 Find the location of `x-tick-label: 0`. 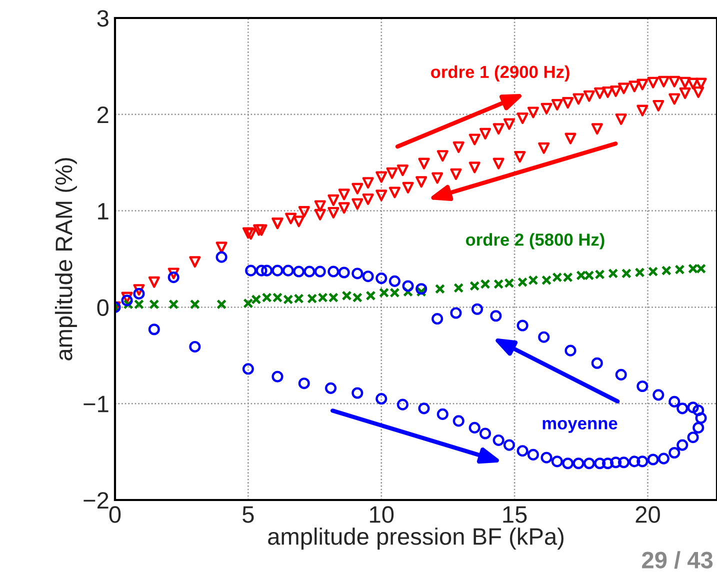

x-tick-label: 0 is located at coordinates (115, 514).